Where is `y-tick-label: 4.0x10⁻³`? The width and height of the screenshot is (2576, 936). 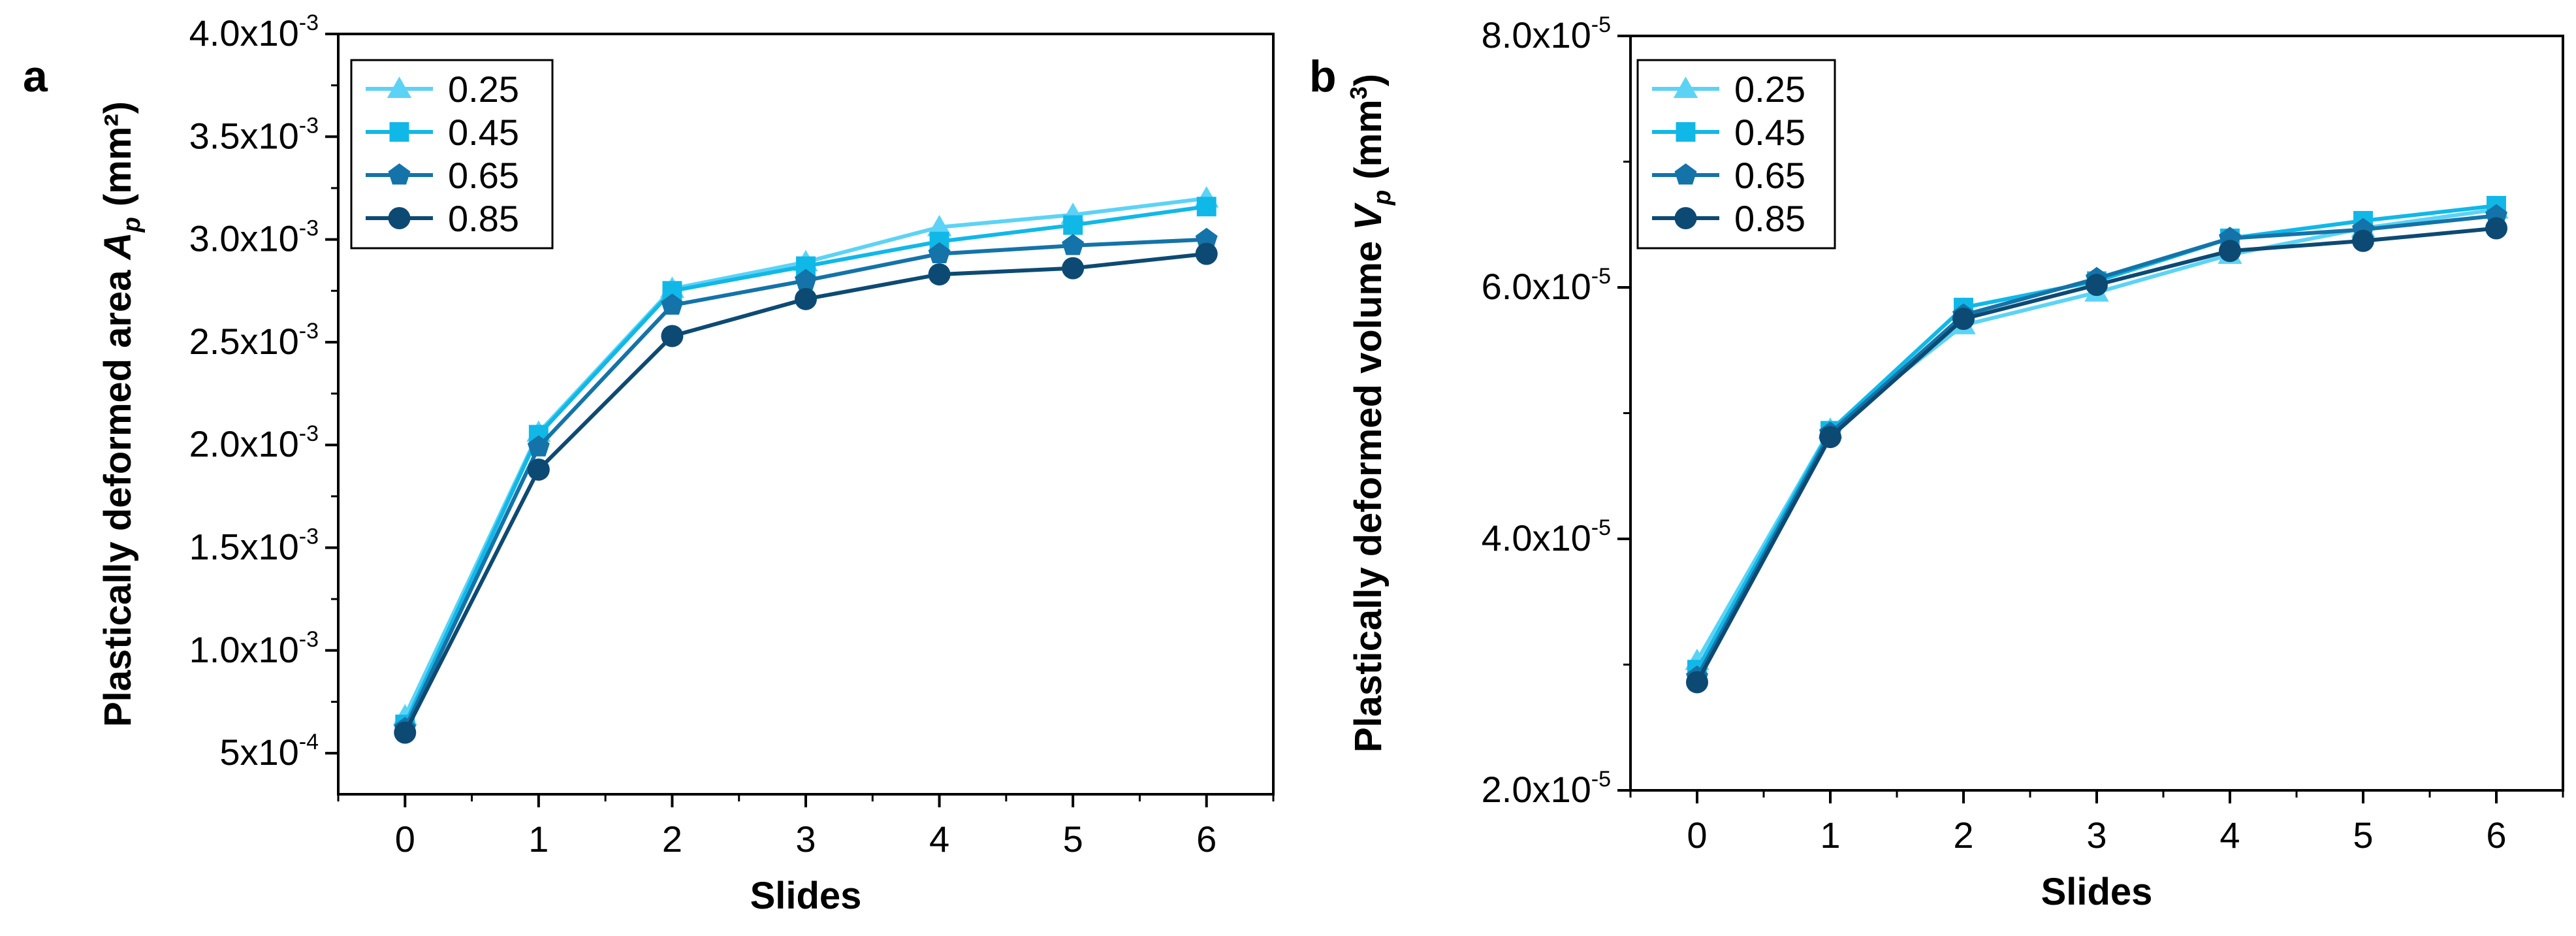
y-tick-label: 4.0x10⁻³ is located at coordinates (254, 32).